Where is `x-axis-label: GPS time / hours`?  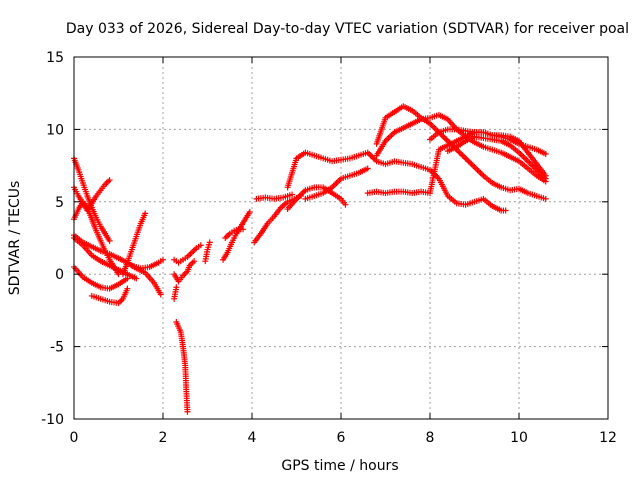 x-axis-label: GPS time / hours is located at coordinates (339, 466).